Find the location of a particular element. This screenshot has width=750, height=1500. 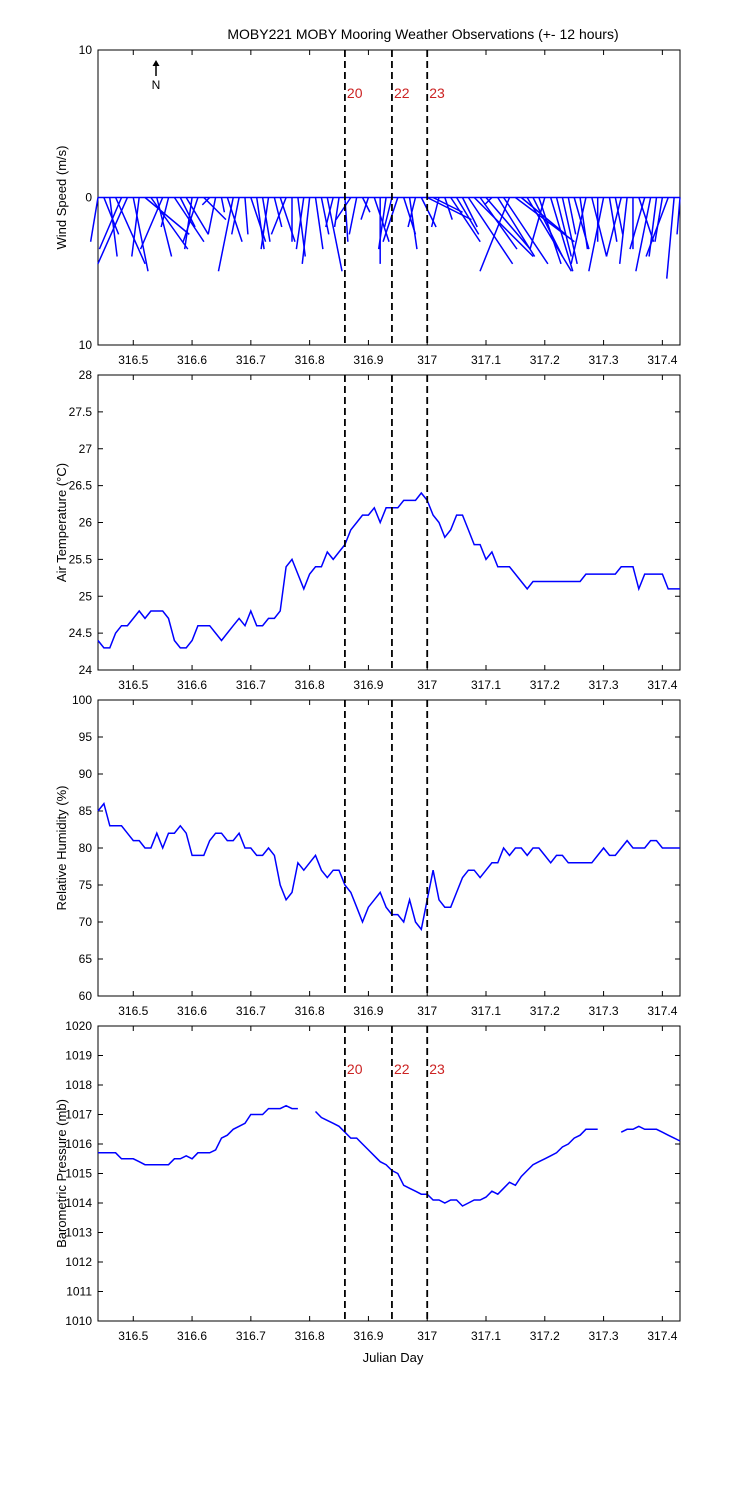

x-tick-label: 317 is located at coordinates (427, 360).